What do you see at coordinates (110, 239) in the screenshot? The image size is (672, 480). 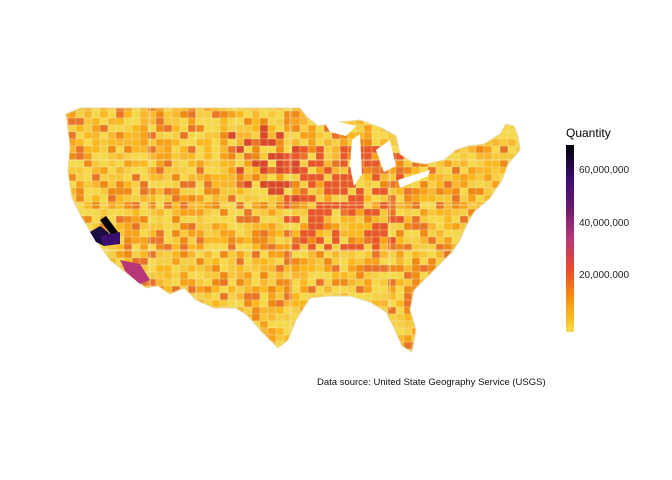 I see `california-inland-county` at bounding box center [110, 239].